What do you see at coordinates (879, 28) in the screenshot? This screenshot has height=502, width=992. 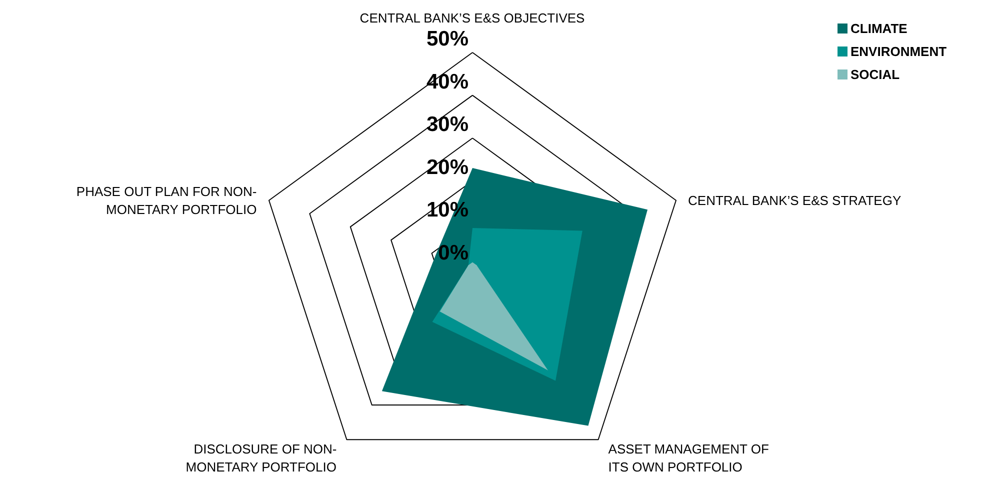 I see `legend-label: CLIMATE` at bounding box center [879, 28].